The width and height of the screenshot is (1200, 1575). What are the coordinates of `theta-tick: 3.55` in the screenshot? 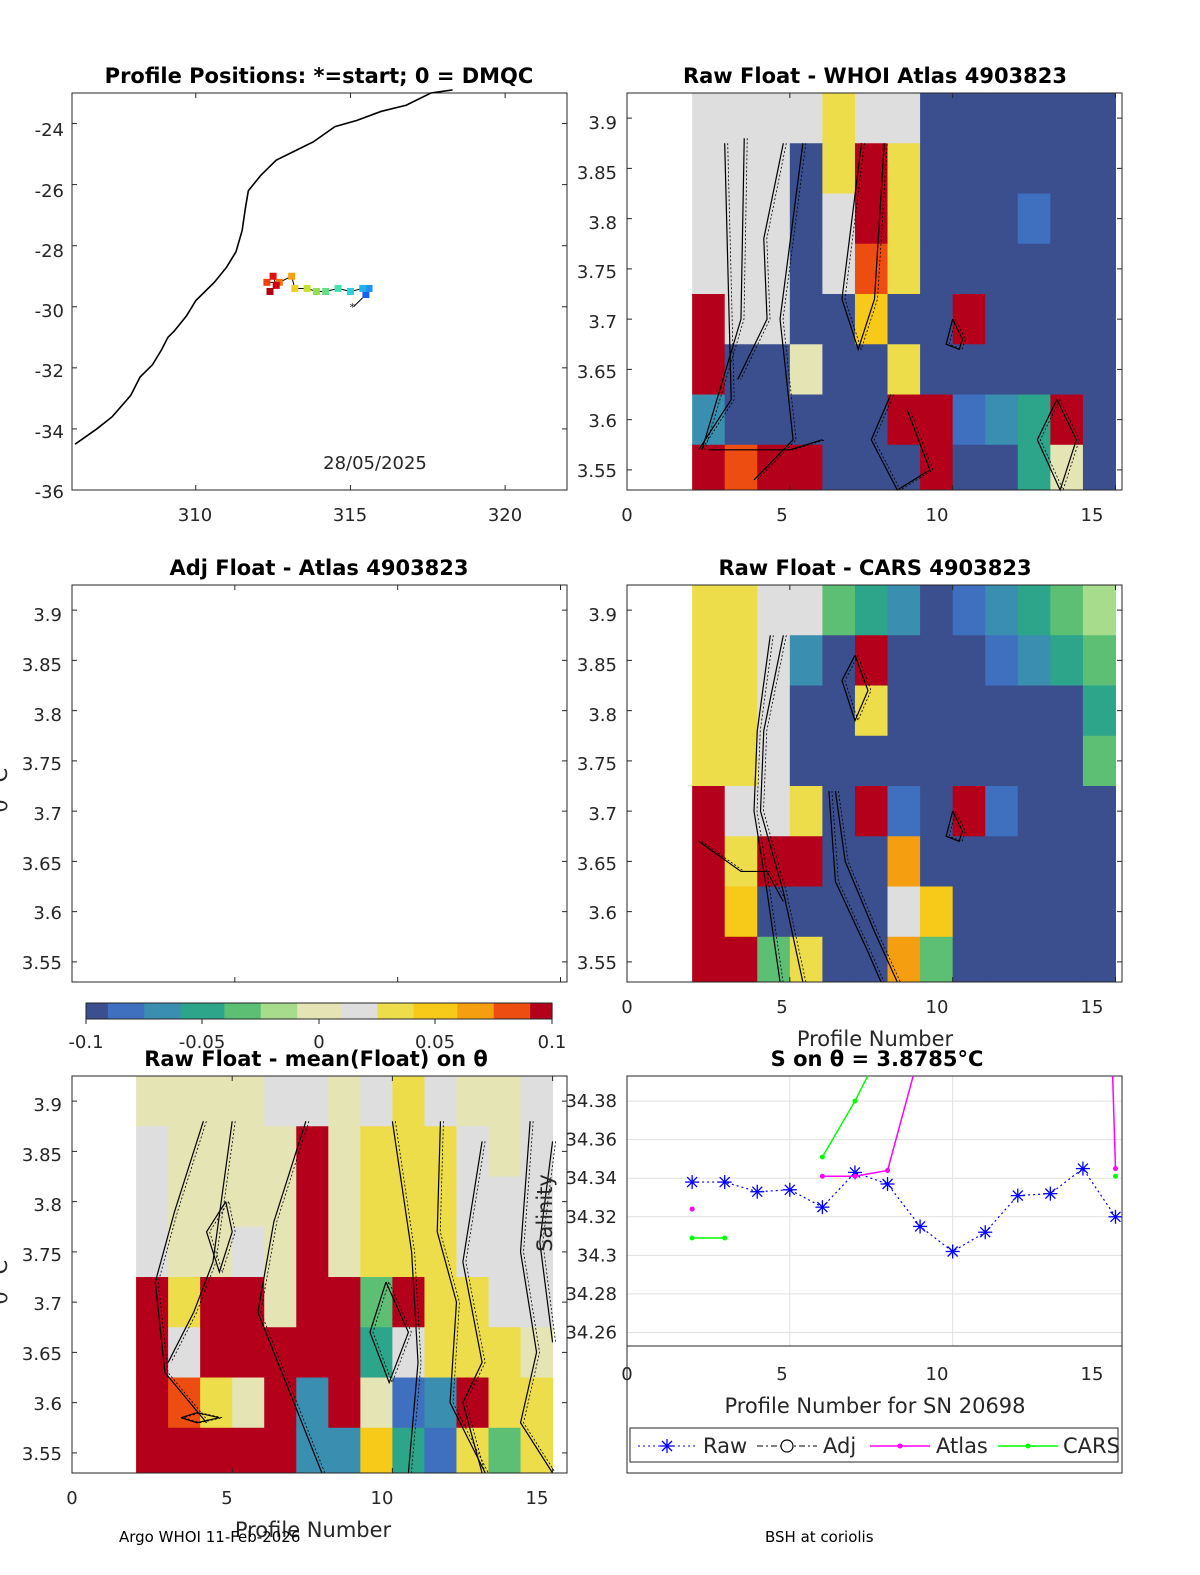 It's located at (597, 471).